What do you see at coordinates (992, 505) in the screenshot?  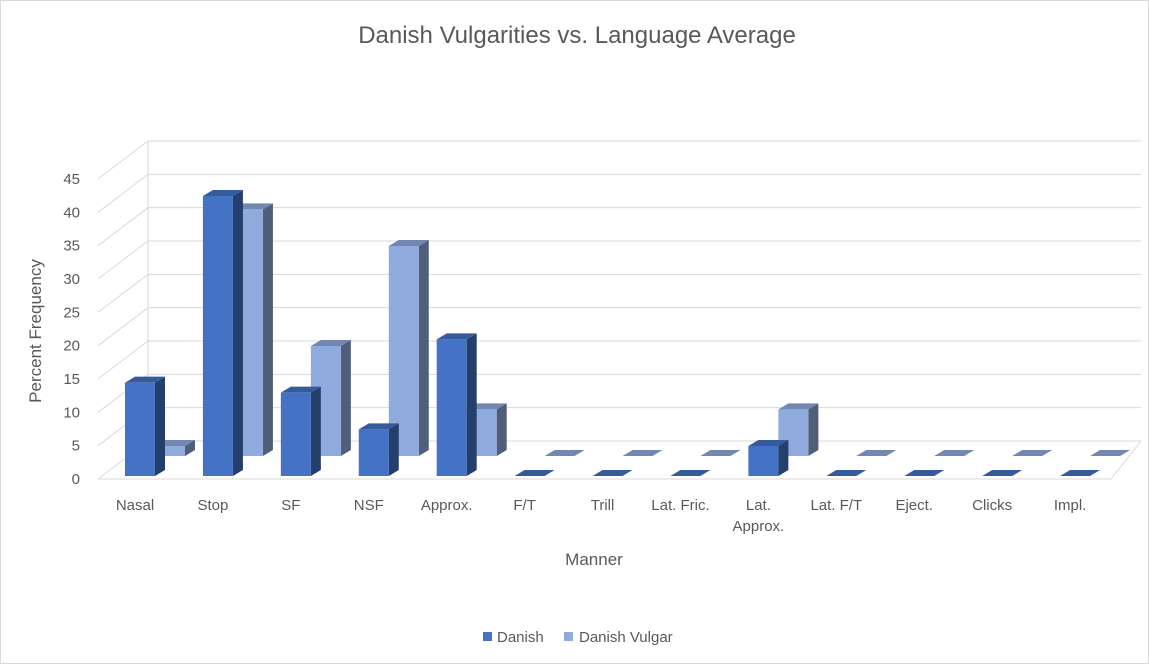 I see `x-tick-label: Clicks` at bounding box center [992, 505].